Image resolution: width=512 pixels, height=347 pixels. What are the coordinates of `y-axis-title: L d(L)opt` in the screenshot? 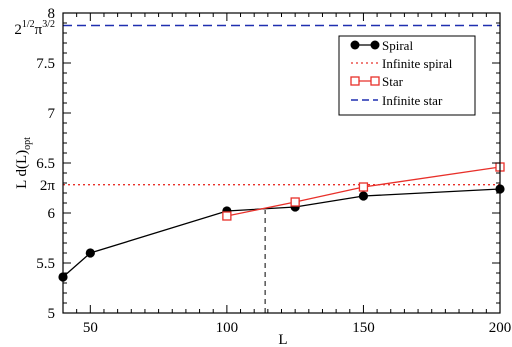 It's located at (23, 163).